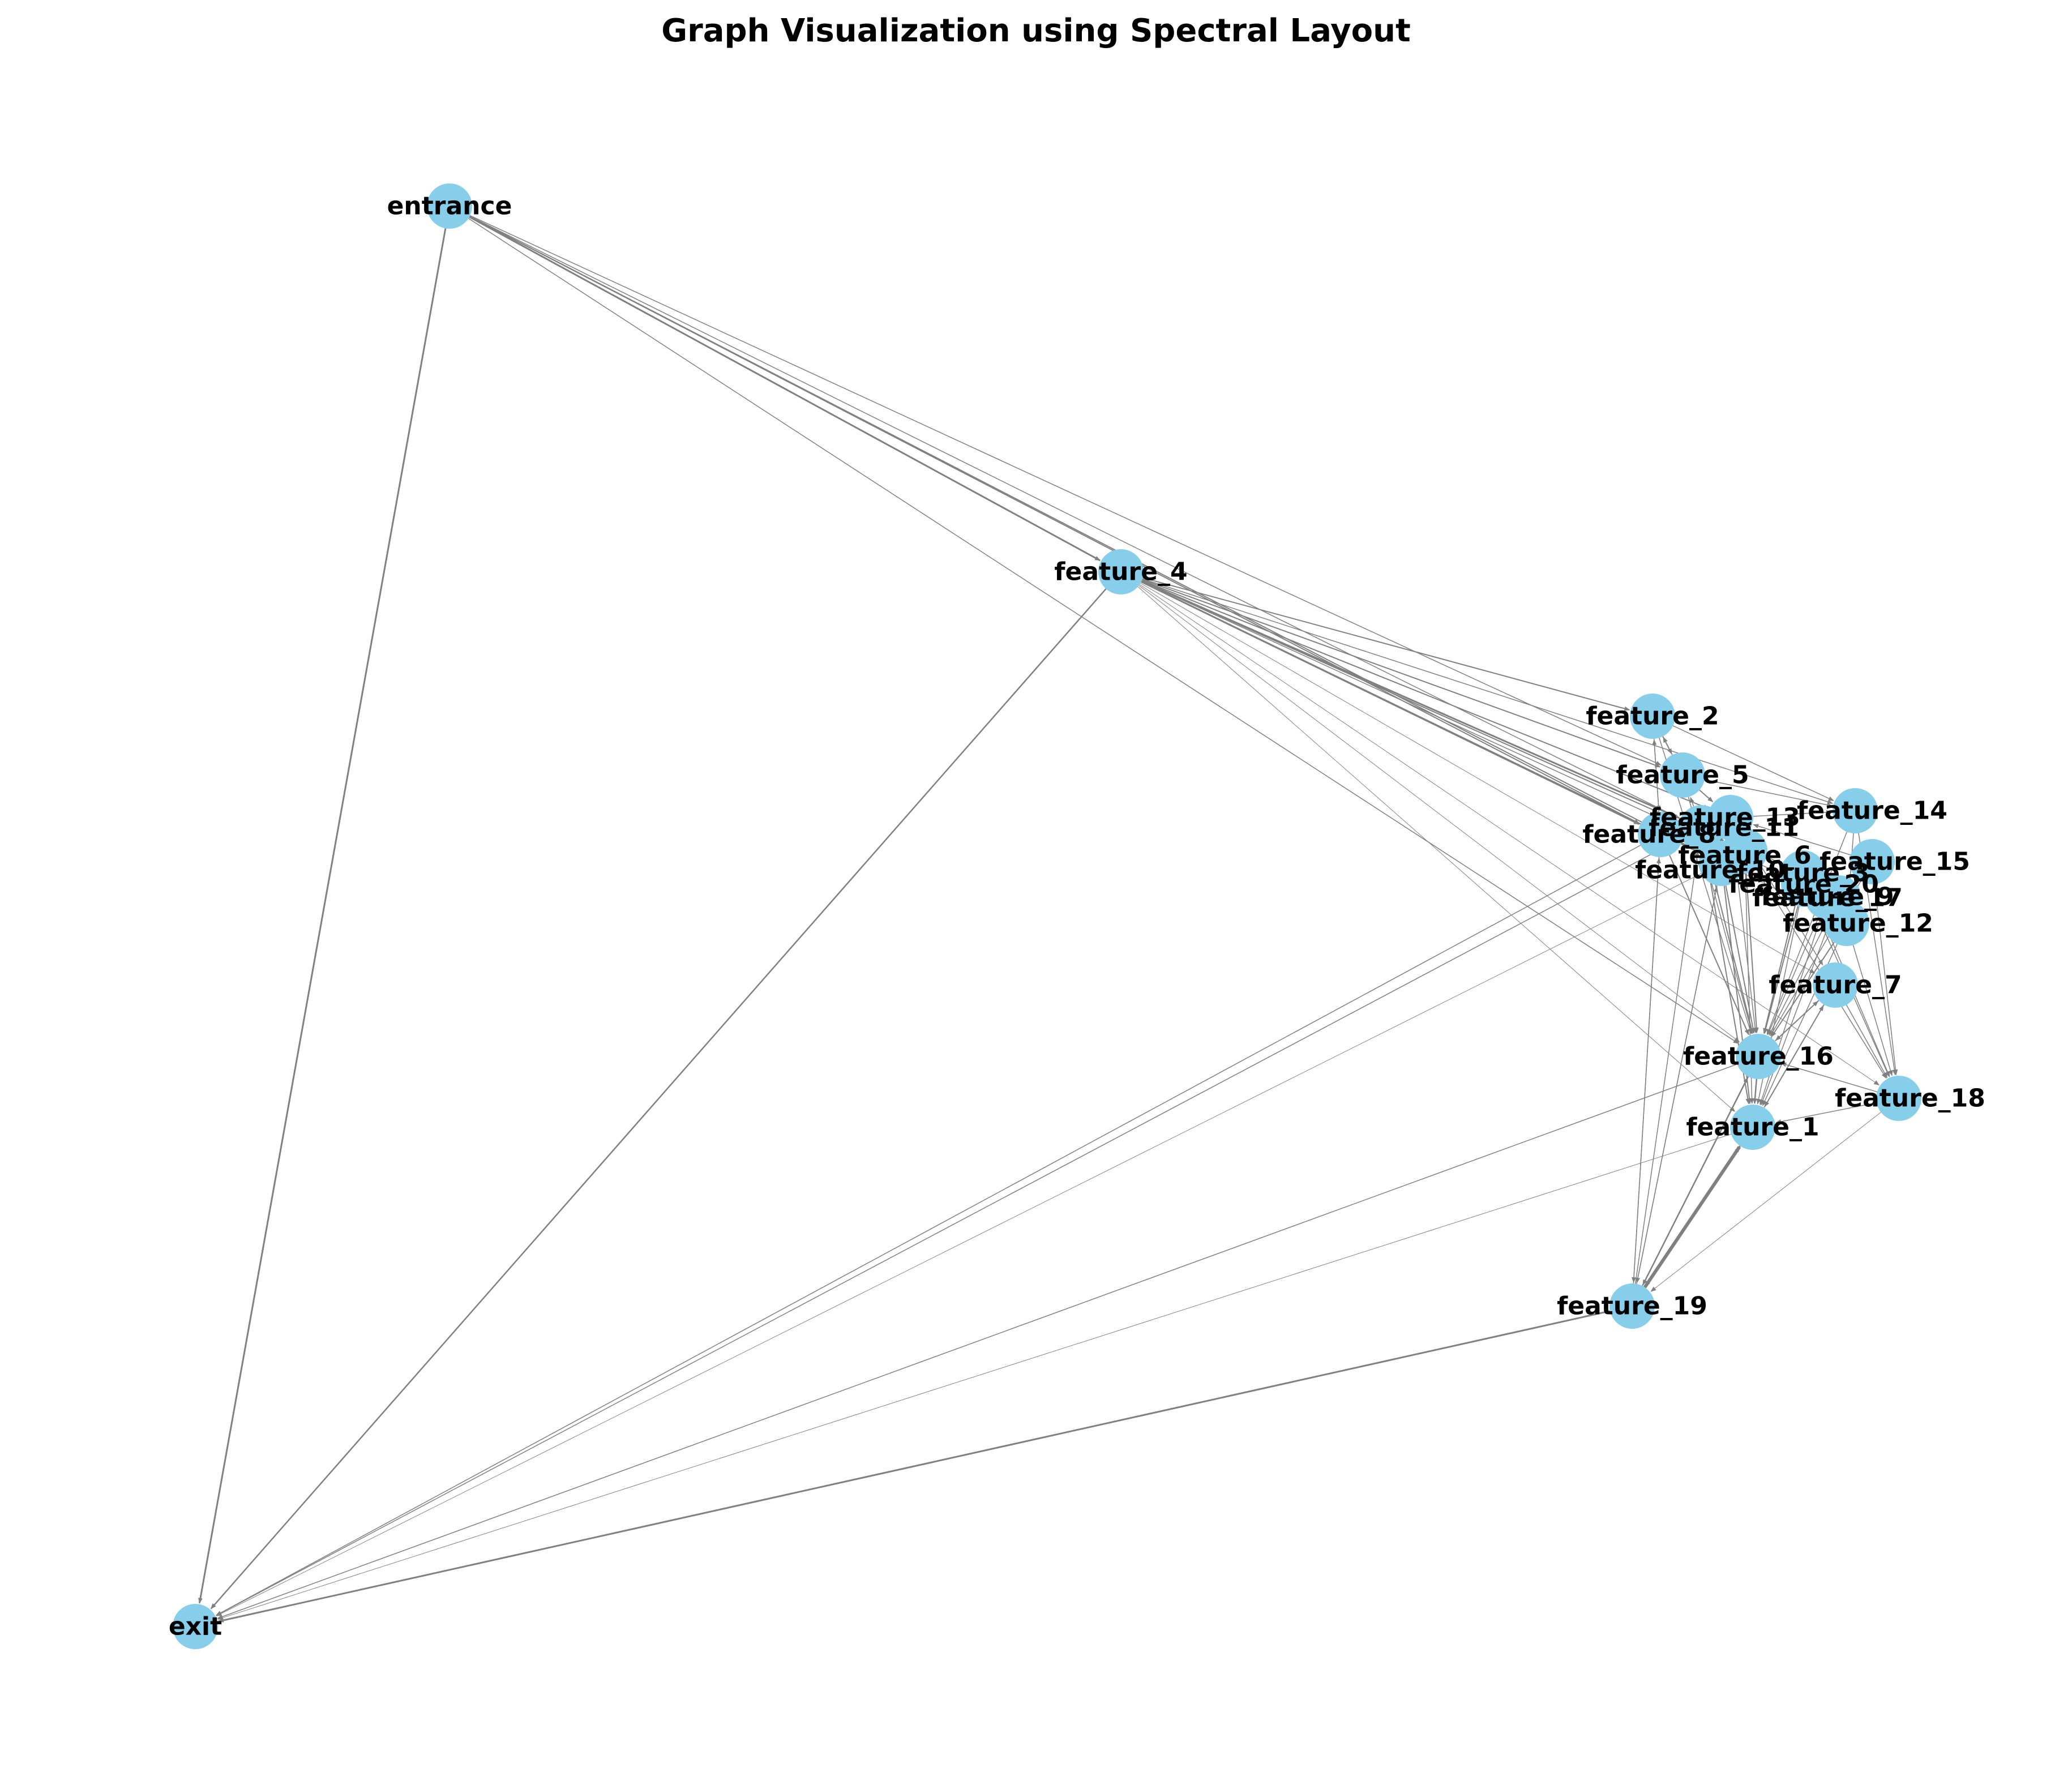  I want to click on node-label-feature_2: feature_2, so click(1652, 717).